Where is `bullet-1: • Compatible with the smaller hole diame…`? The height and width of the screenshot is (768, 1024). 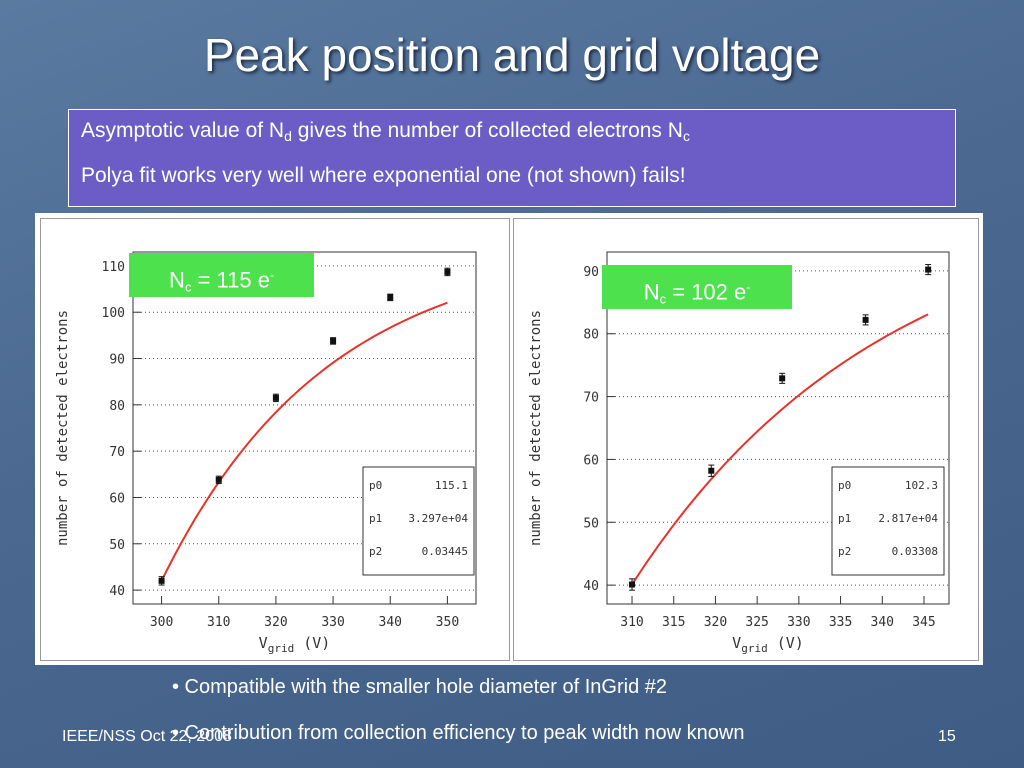 bullet-1: • Compatible with the smaller hole diame… is located at coordinates (420, 687).